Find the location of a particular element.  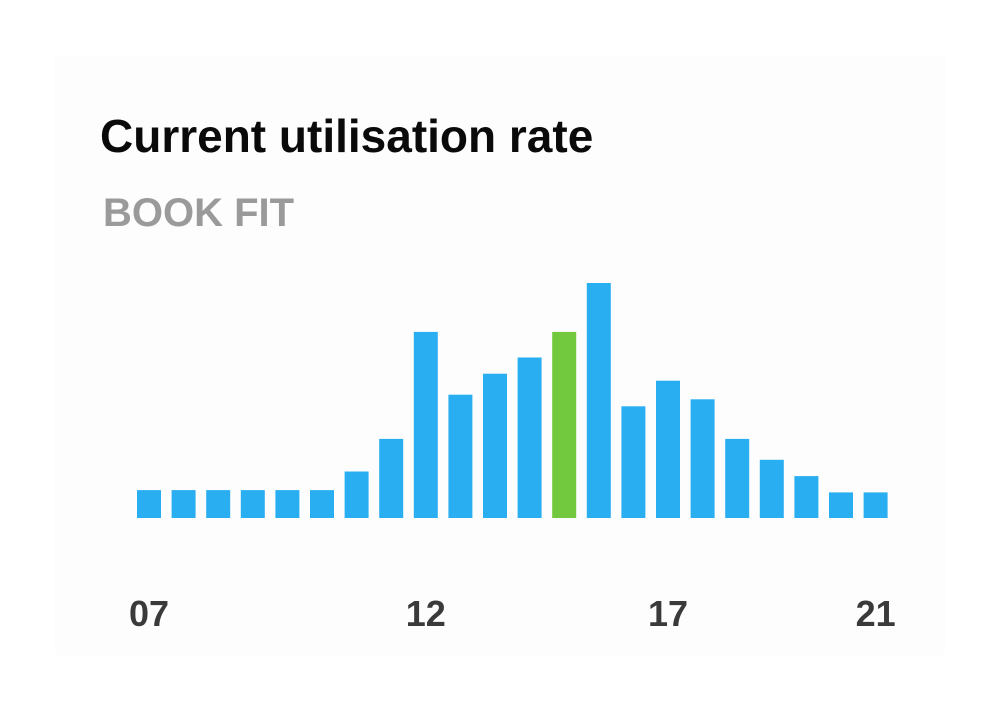

x-tick-label: 21 is located at coordinates (876, 613).